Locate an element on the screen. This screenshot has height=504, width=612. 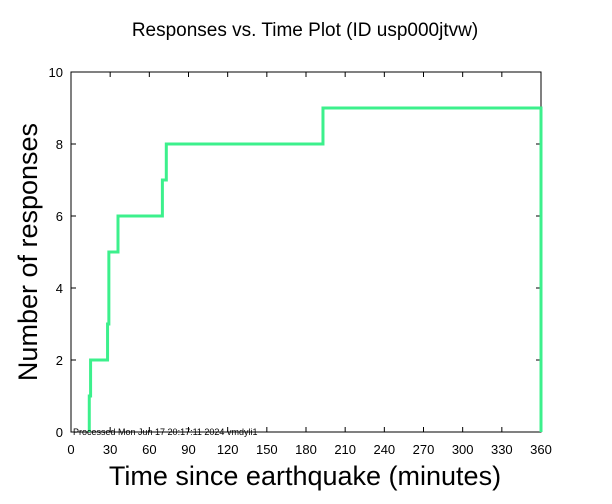
x-tick-label: 0 is located at coordinates (70, 449).